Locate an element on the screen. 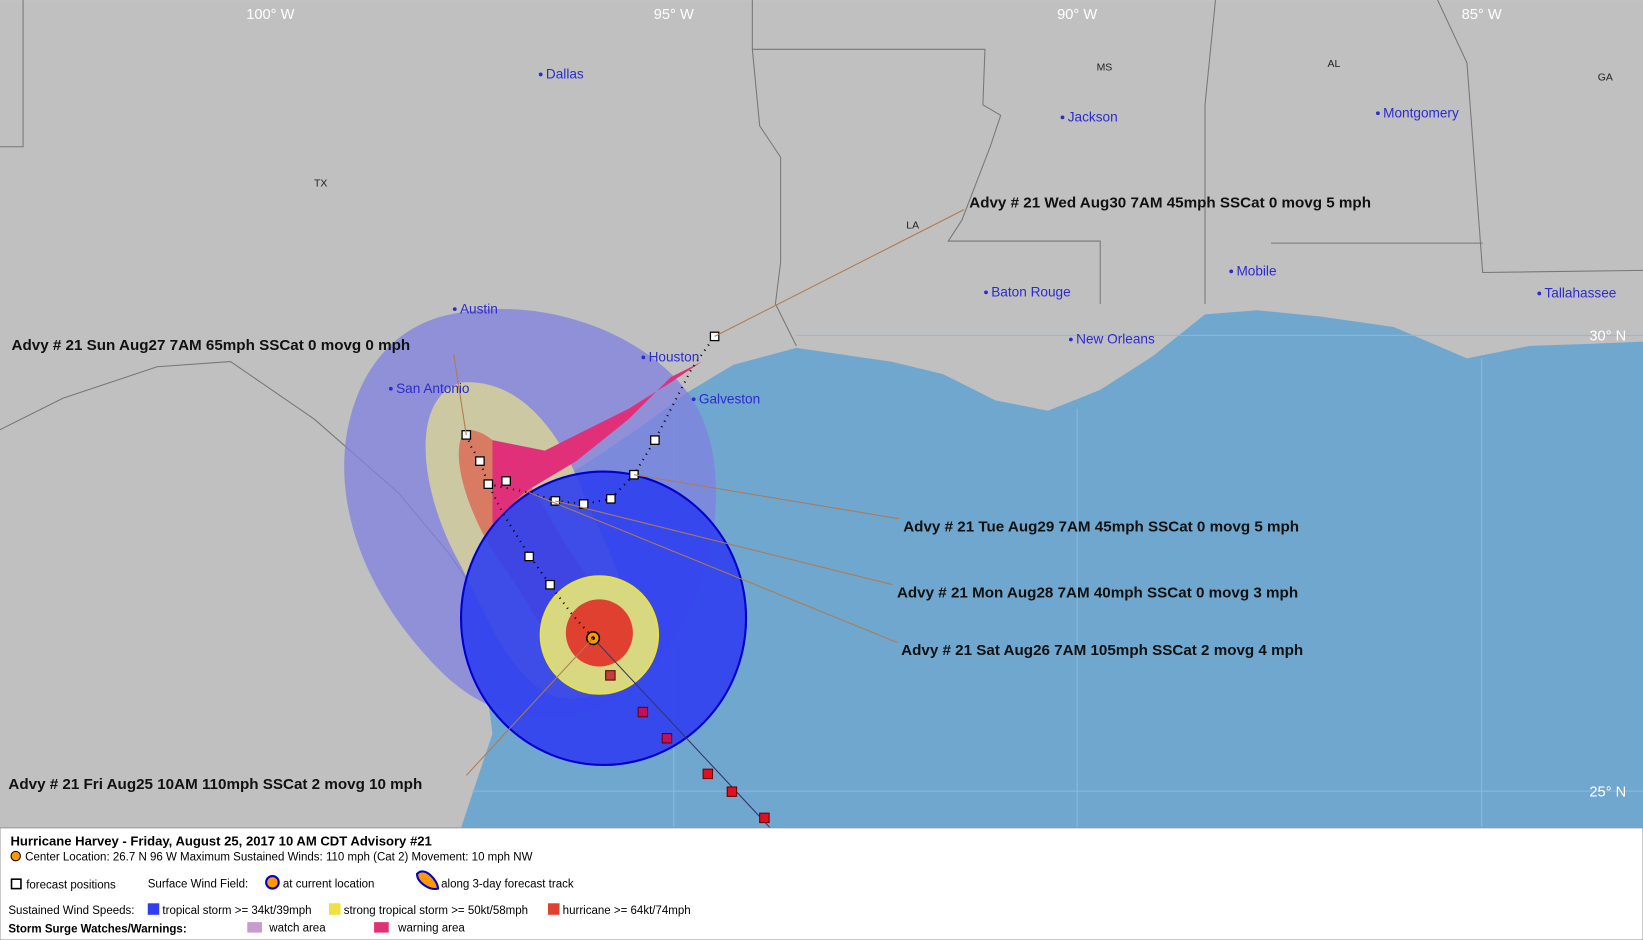  latitude-label: 25° N is located at coordinates (1607, 792).